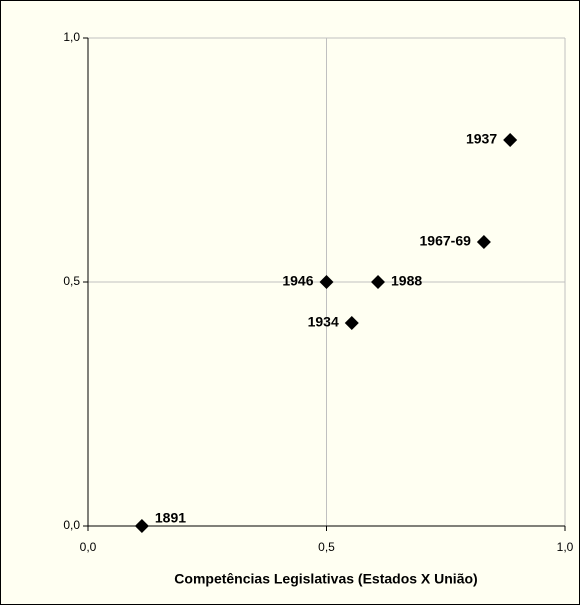 The image size is (580, 605). Describe the element at coordinates (326, 547) in the screenshot. I see `x-tick-label: 0,5` at that location.